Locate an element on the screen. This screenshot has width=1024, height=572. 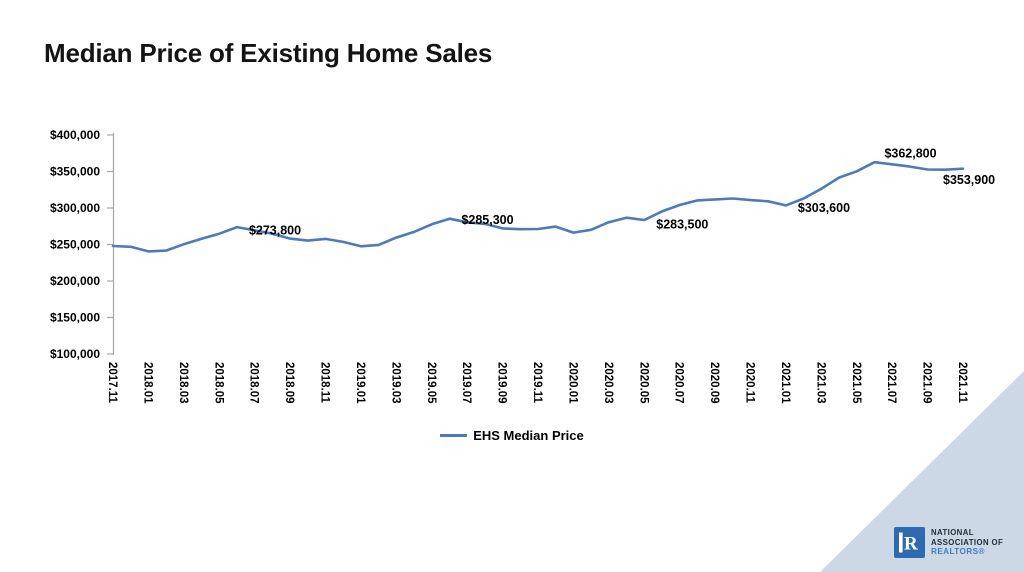
x-axis-label: 2021.03 is located at coordinates (820, 383).